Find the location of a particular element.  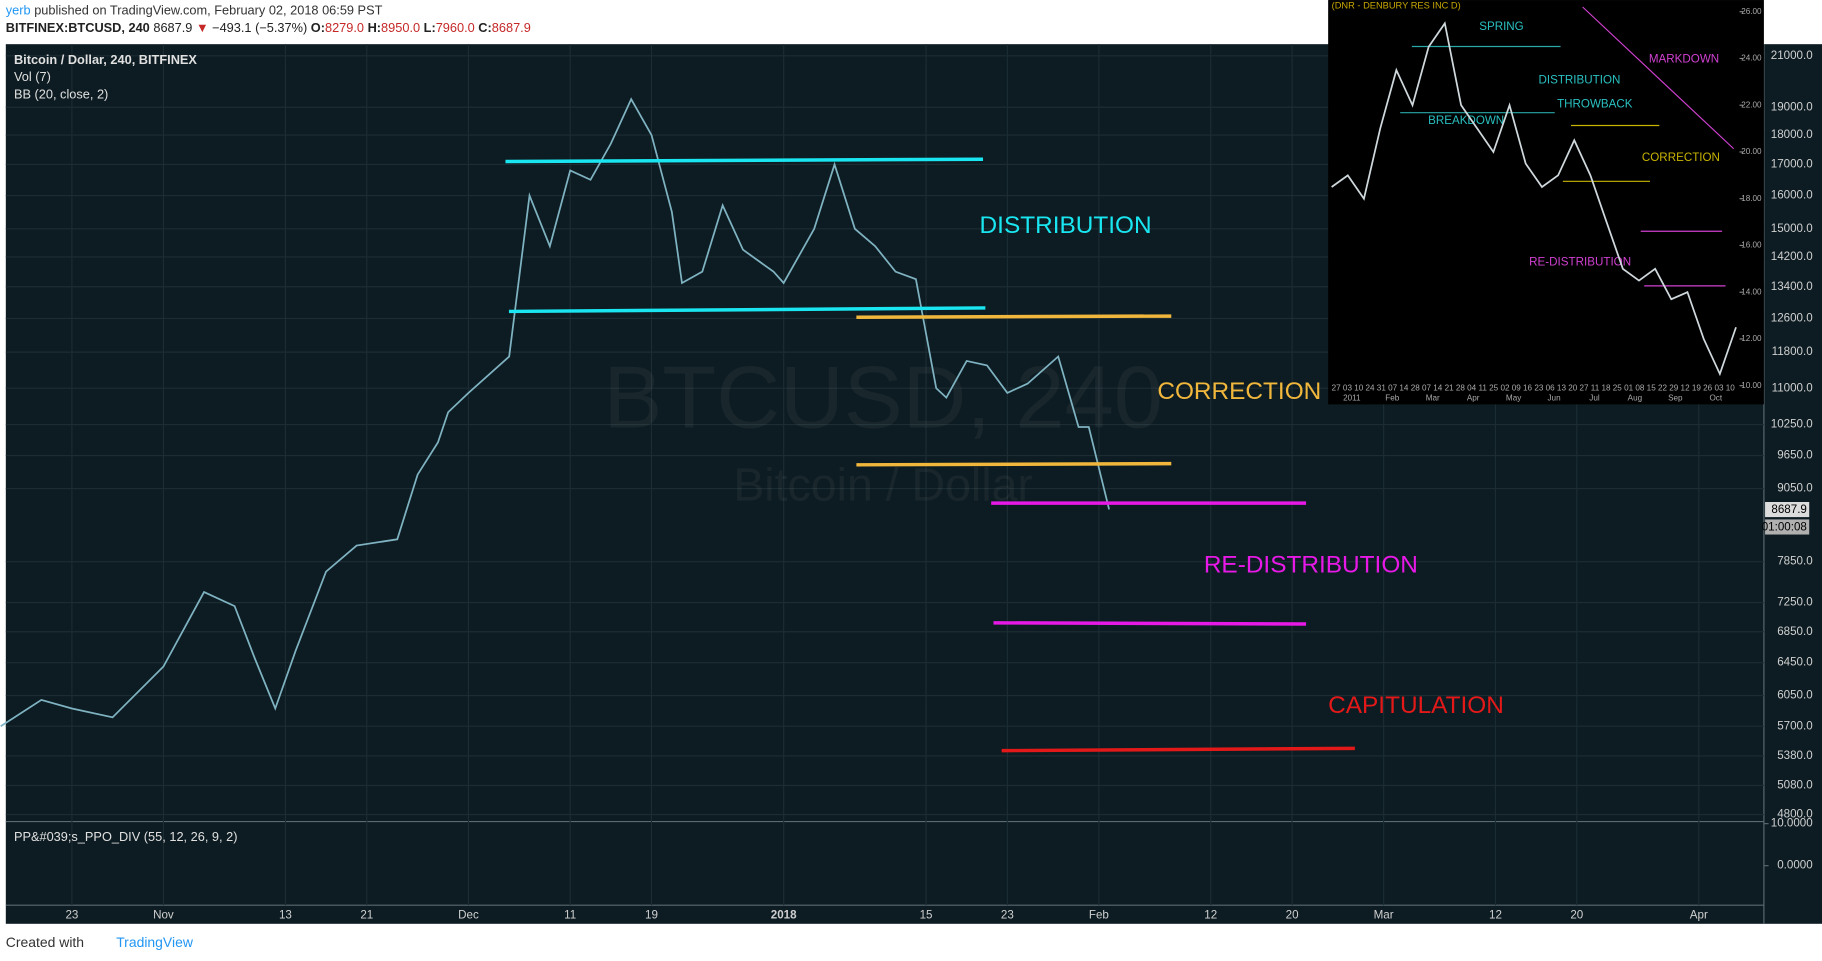

watermark: BTCUSD, 240 is located at coordinates (882, 397).